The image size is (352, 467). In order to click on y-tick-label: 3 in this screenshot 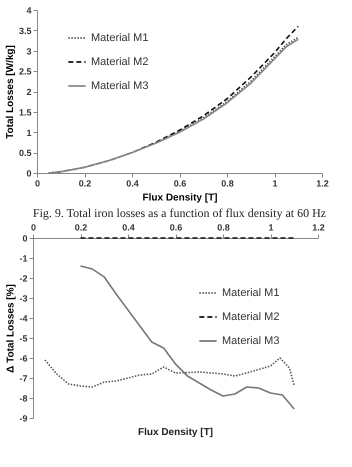, I will do `click(29, 51)`.